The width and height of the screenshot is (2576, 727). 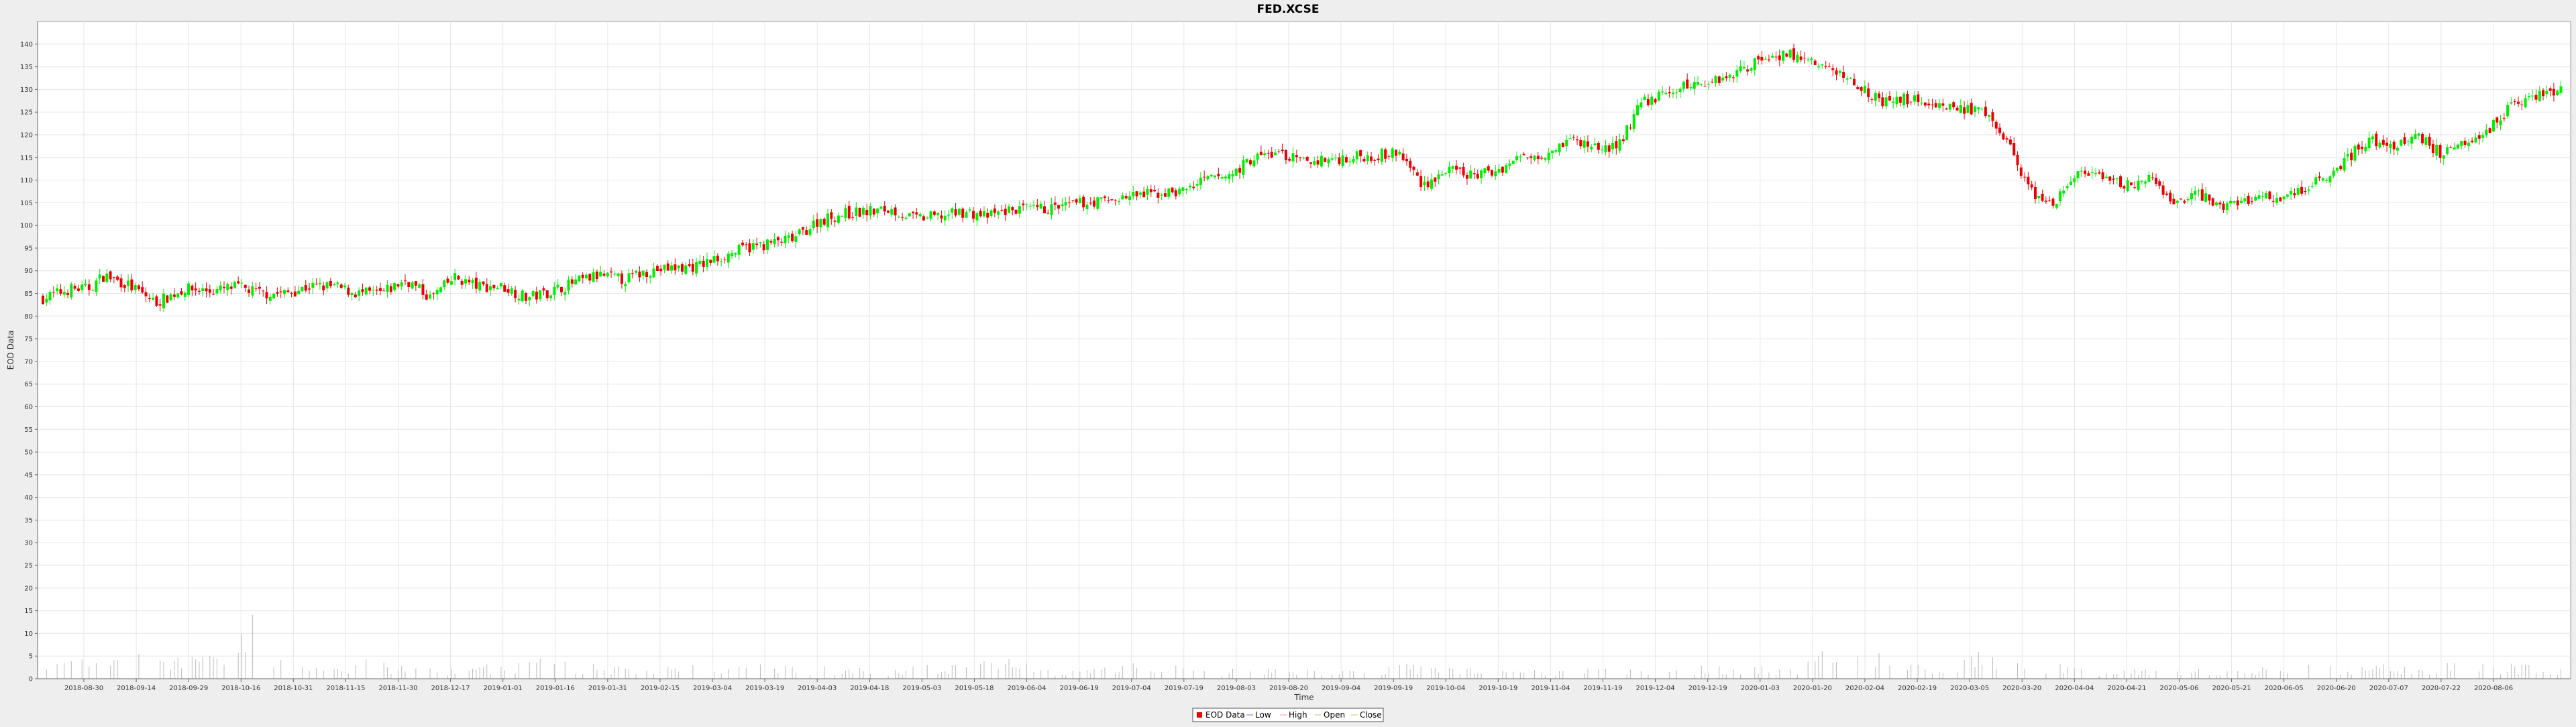 What do you see at coordinates (1131, 688) in the screenshot?
I see `x-tick-label: 2019-07-04` at bounding box center [1131, 688].